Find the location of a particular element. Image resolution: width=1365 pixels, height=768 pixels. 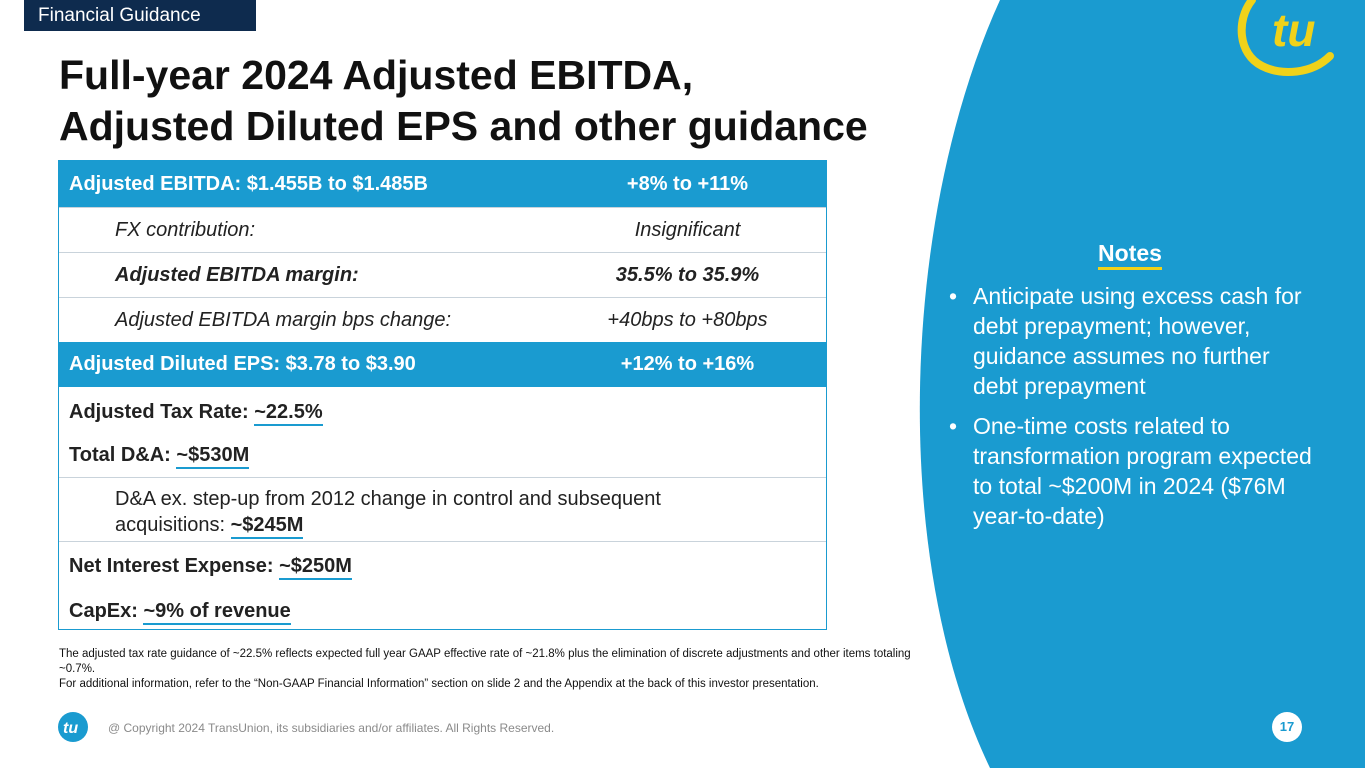

dna-line: Total D&A: ~$530M is located at coordinates (159, 456).